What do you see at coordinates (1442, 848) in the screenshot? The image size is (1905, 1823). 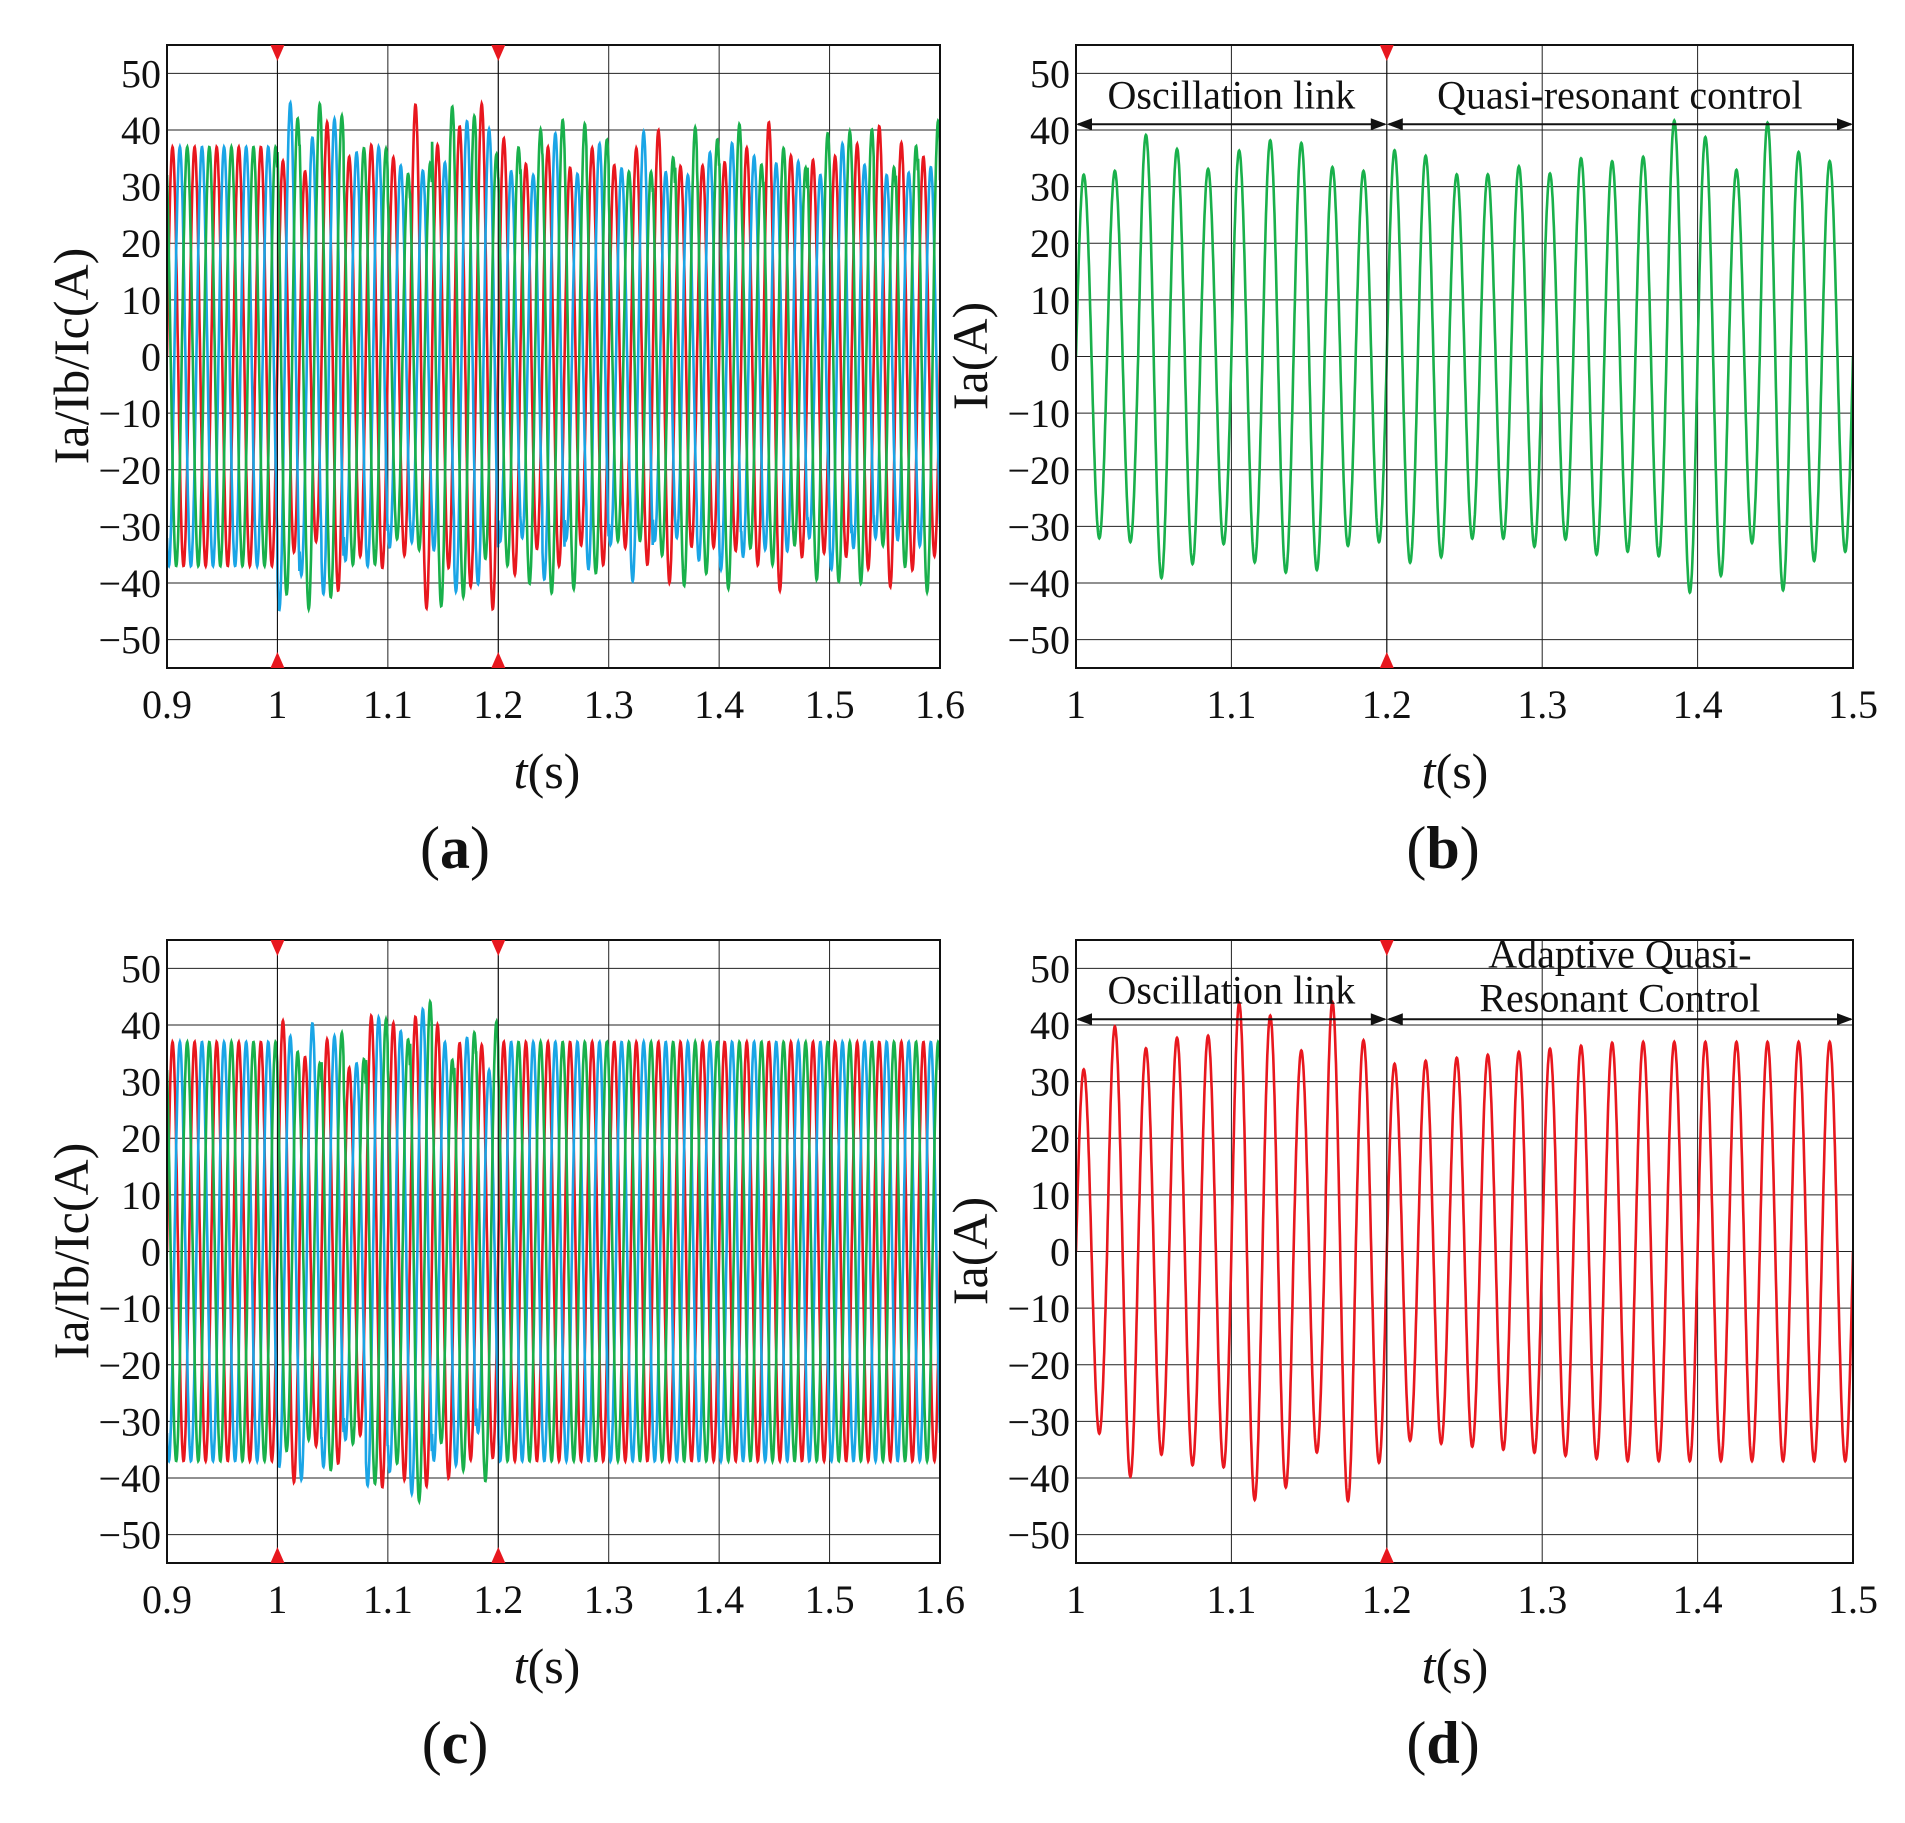 I see `panel-caption: (b)` at bounding box center [1442, 848].